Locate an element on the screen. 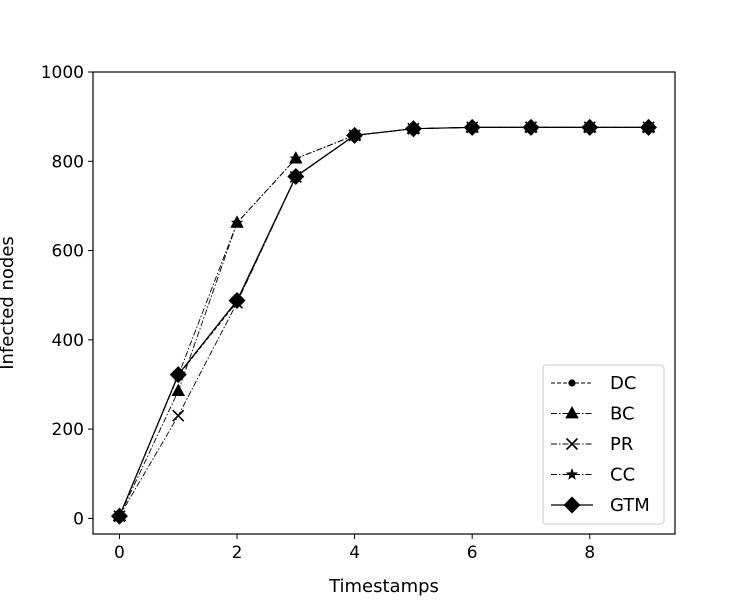  legend-marker-pr is located at coordinates (572, 444).